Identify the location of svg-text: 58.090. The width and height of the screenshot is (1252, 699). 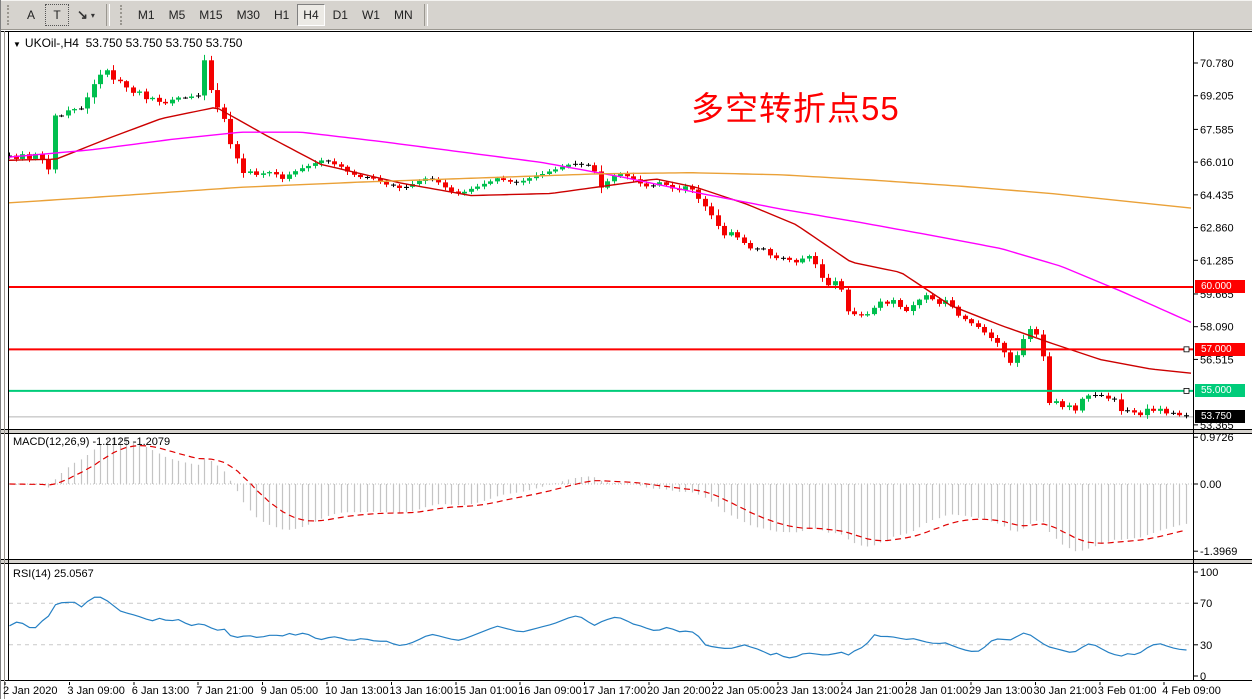
(1217, 328).